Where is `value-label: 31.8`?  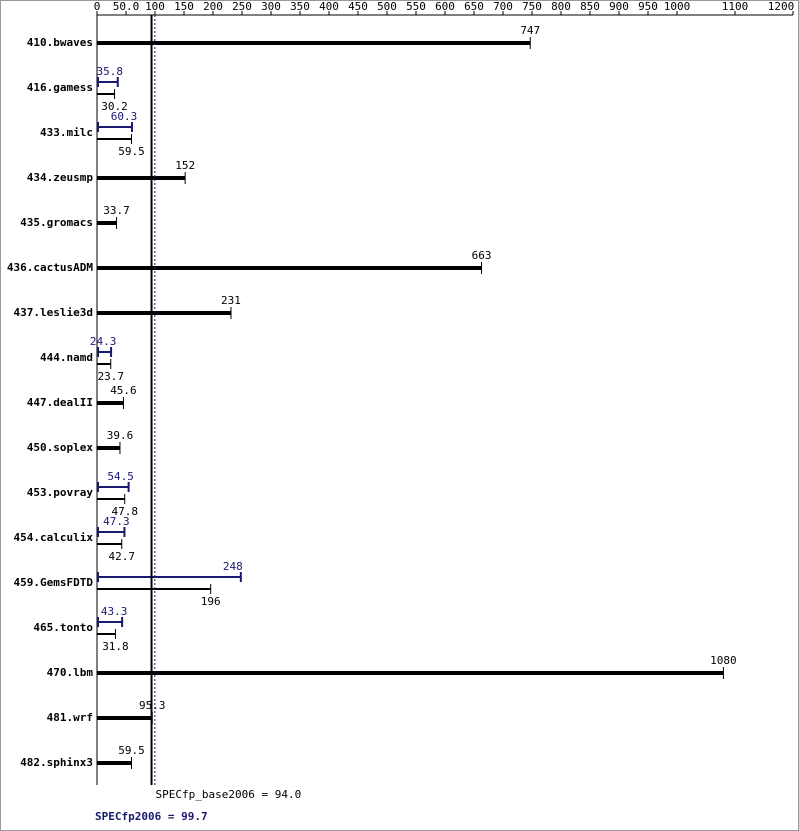
value-label: 31.8 is located at coordinates (115, 646).